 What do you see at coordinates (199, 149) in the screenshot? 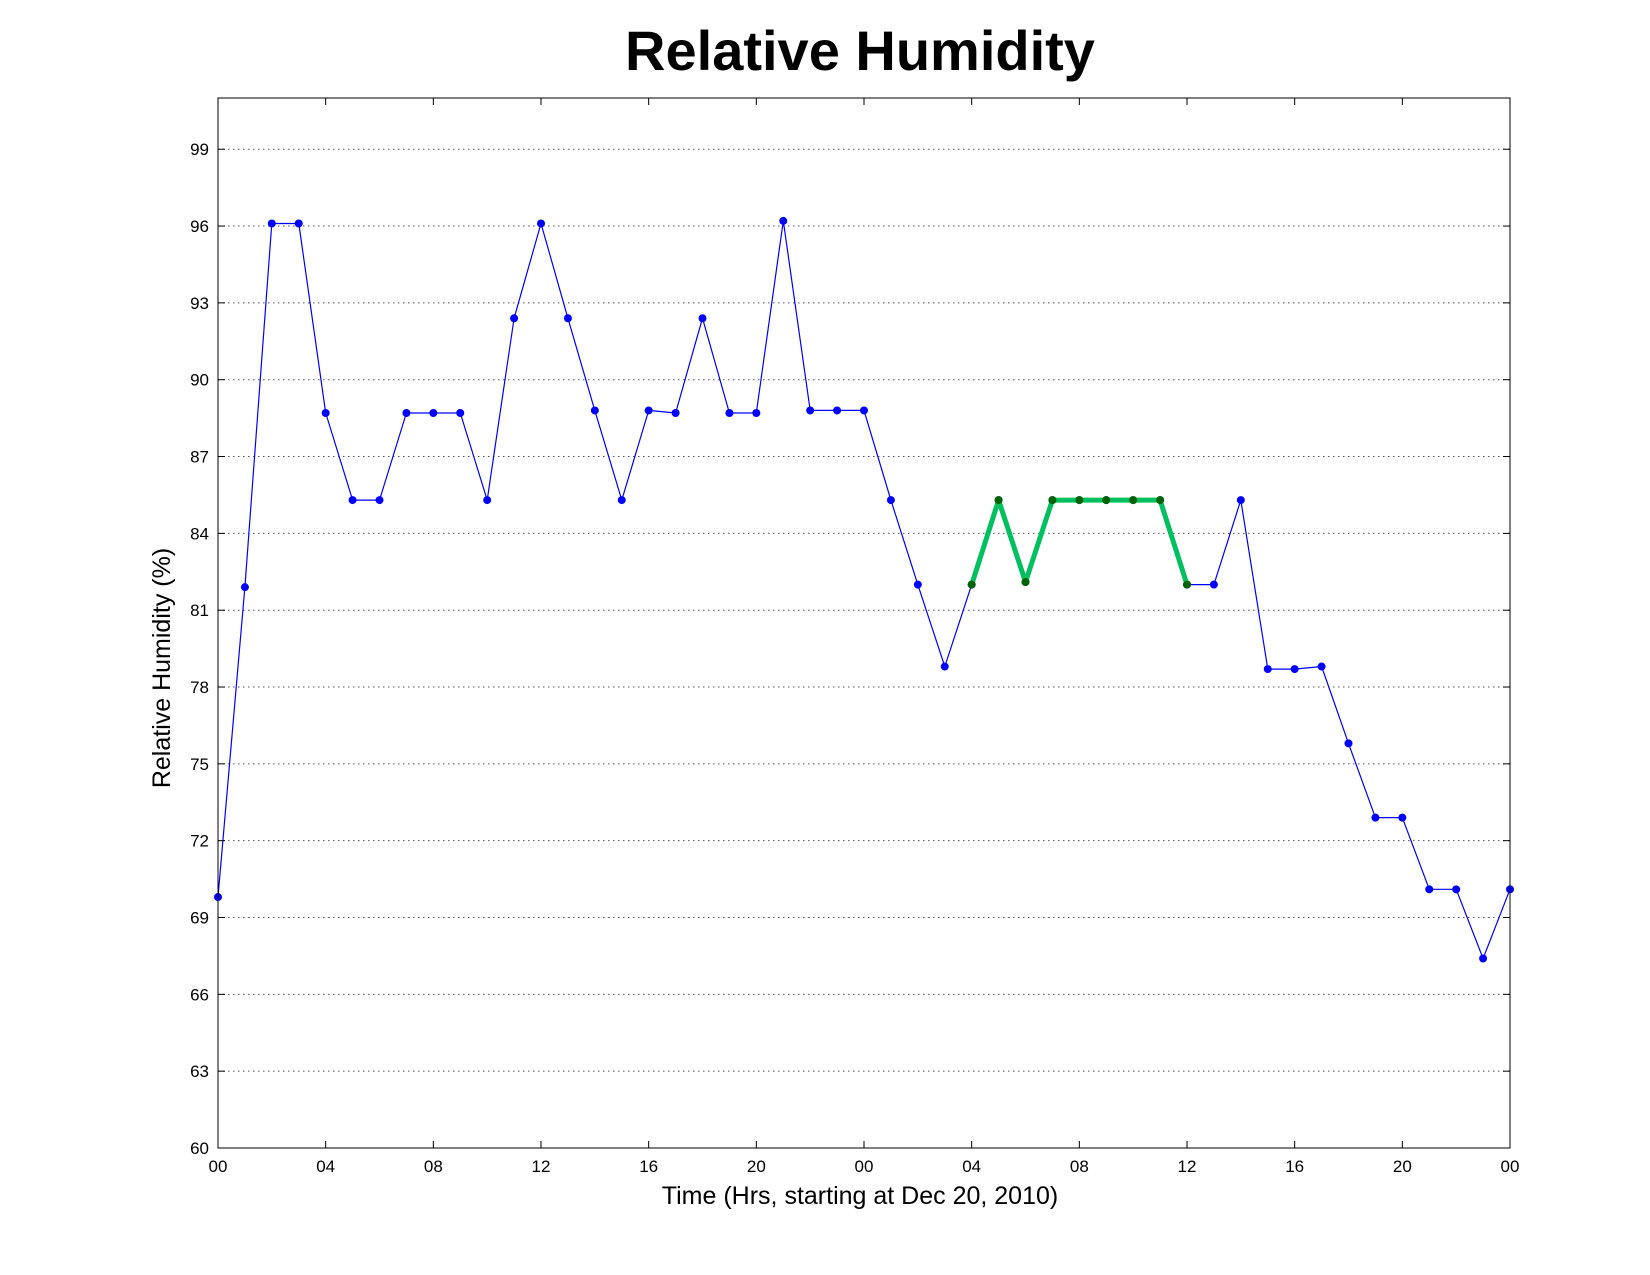
I see `y-tick-label: 99` at bounding box center [199, 149].